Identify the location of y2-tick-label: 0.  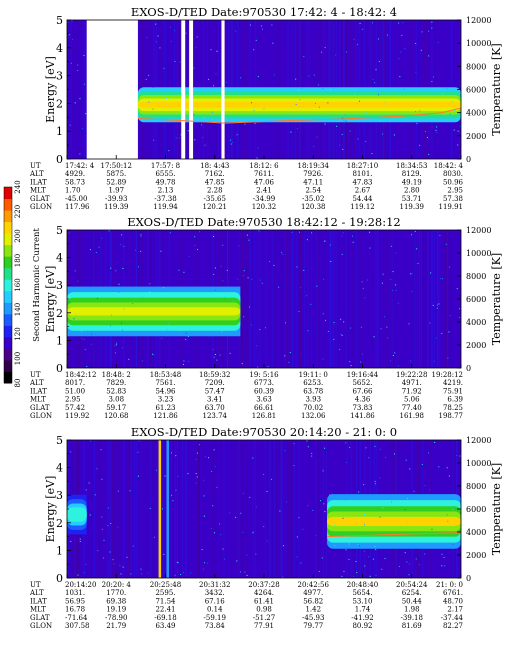
(468, 578).